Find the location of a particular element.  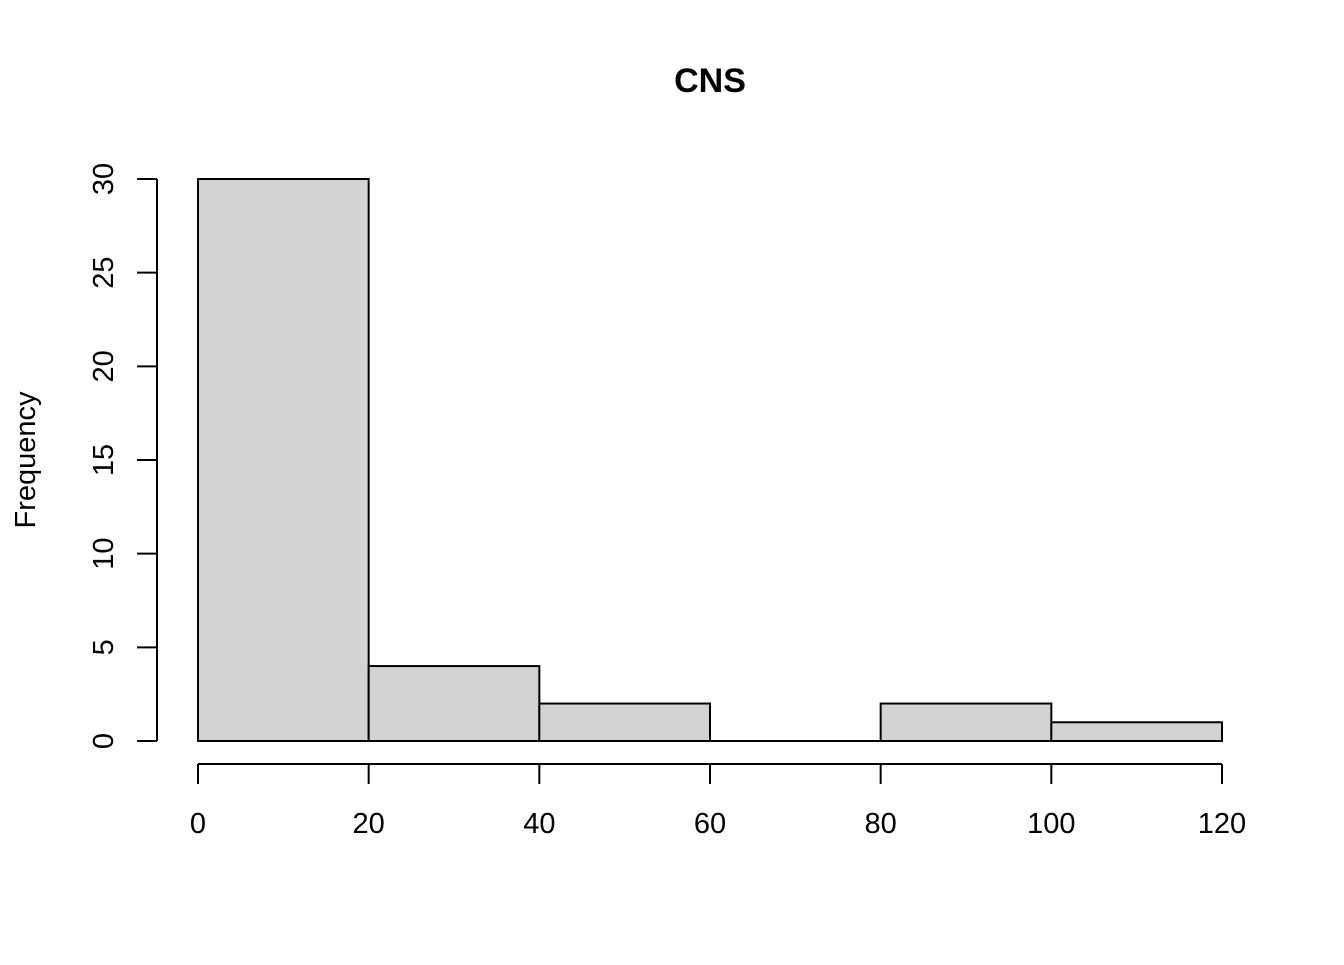

y-tick-label-1: 5 is located at coordinates (104, 647).